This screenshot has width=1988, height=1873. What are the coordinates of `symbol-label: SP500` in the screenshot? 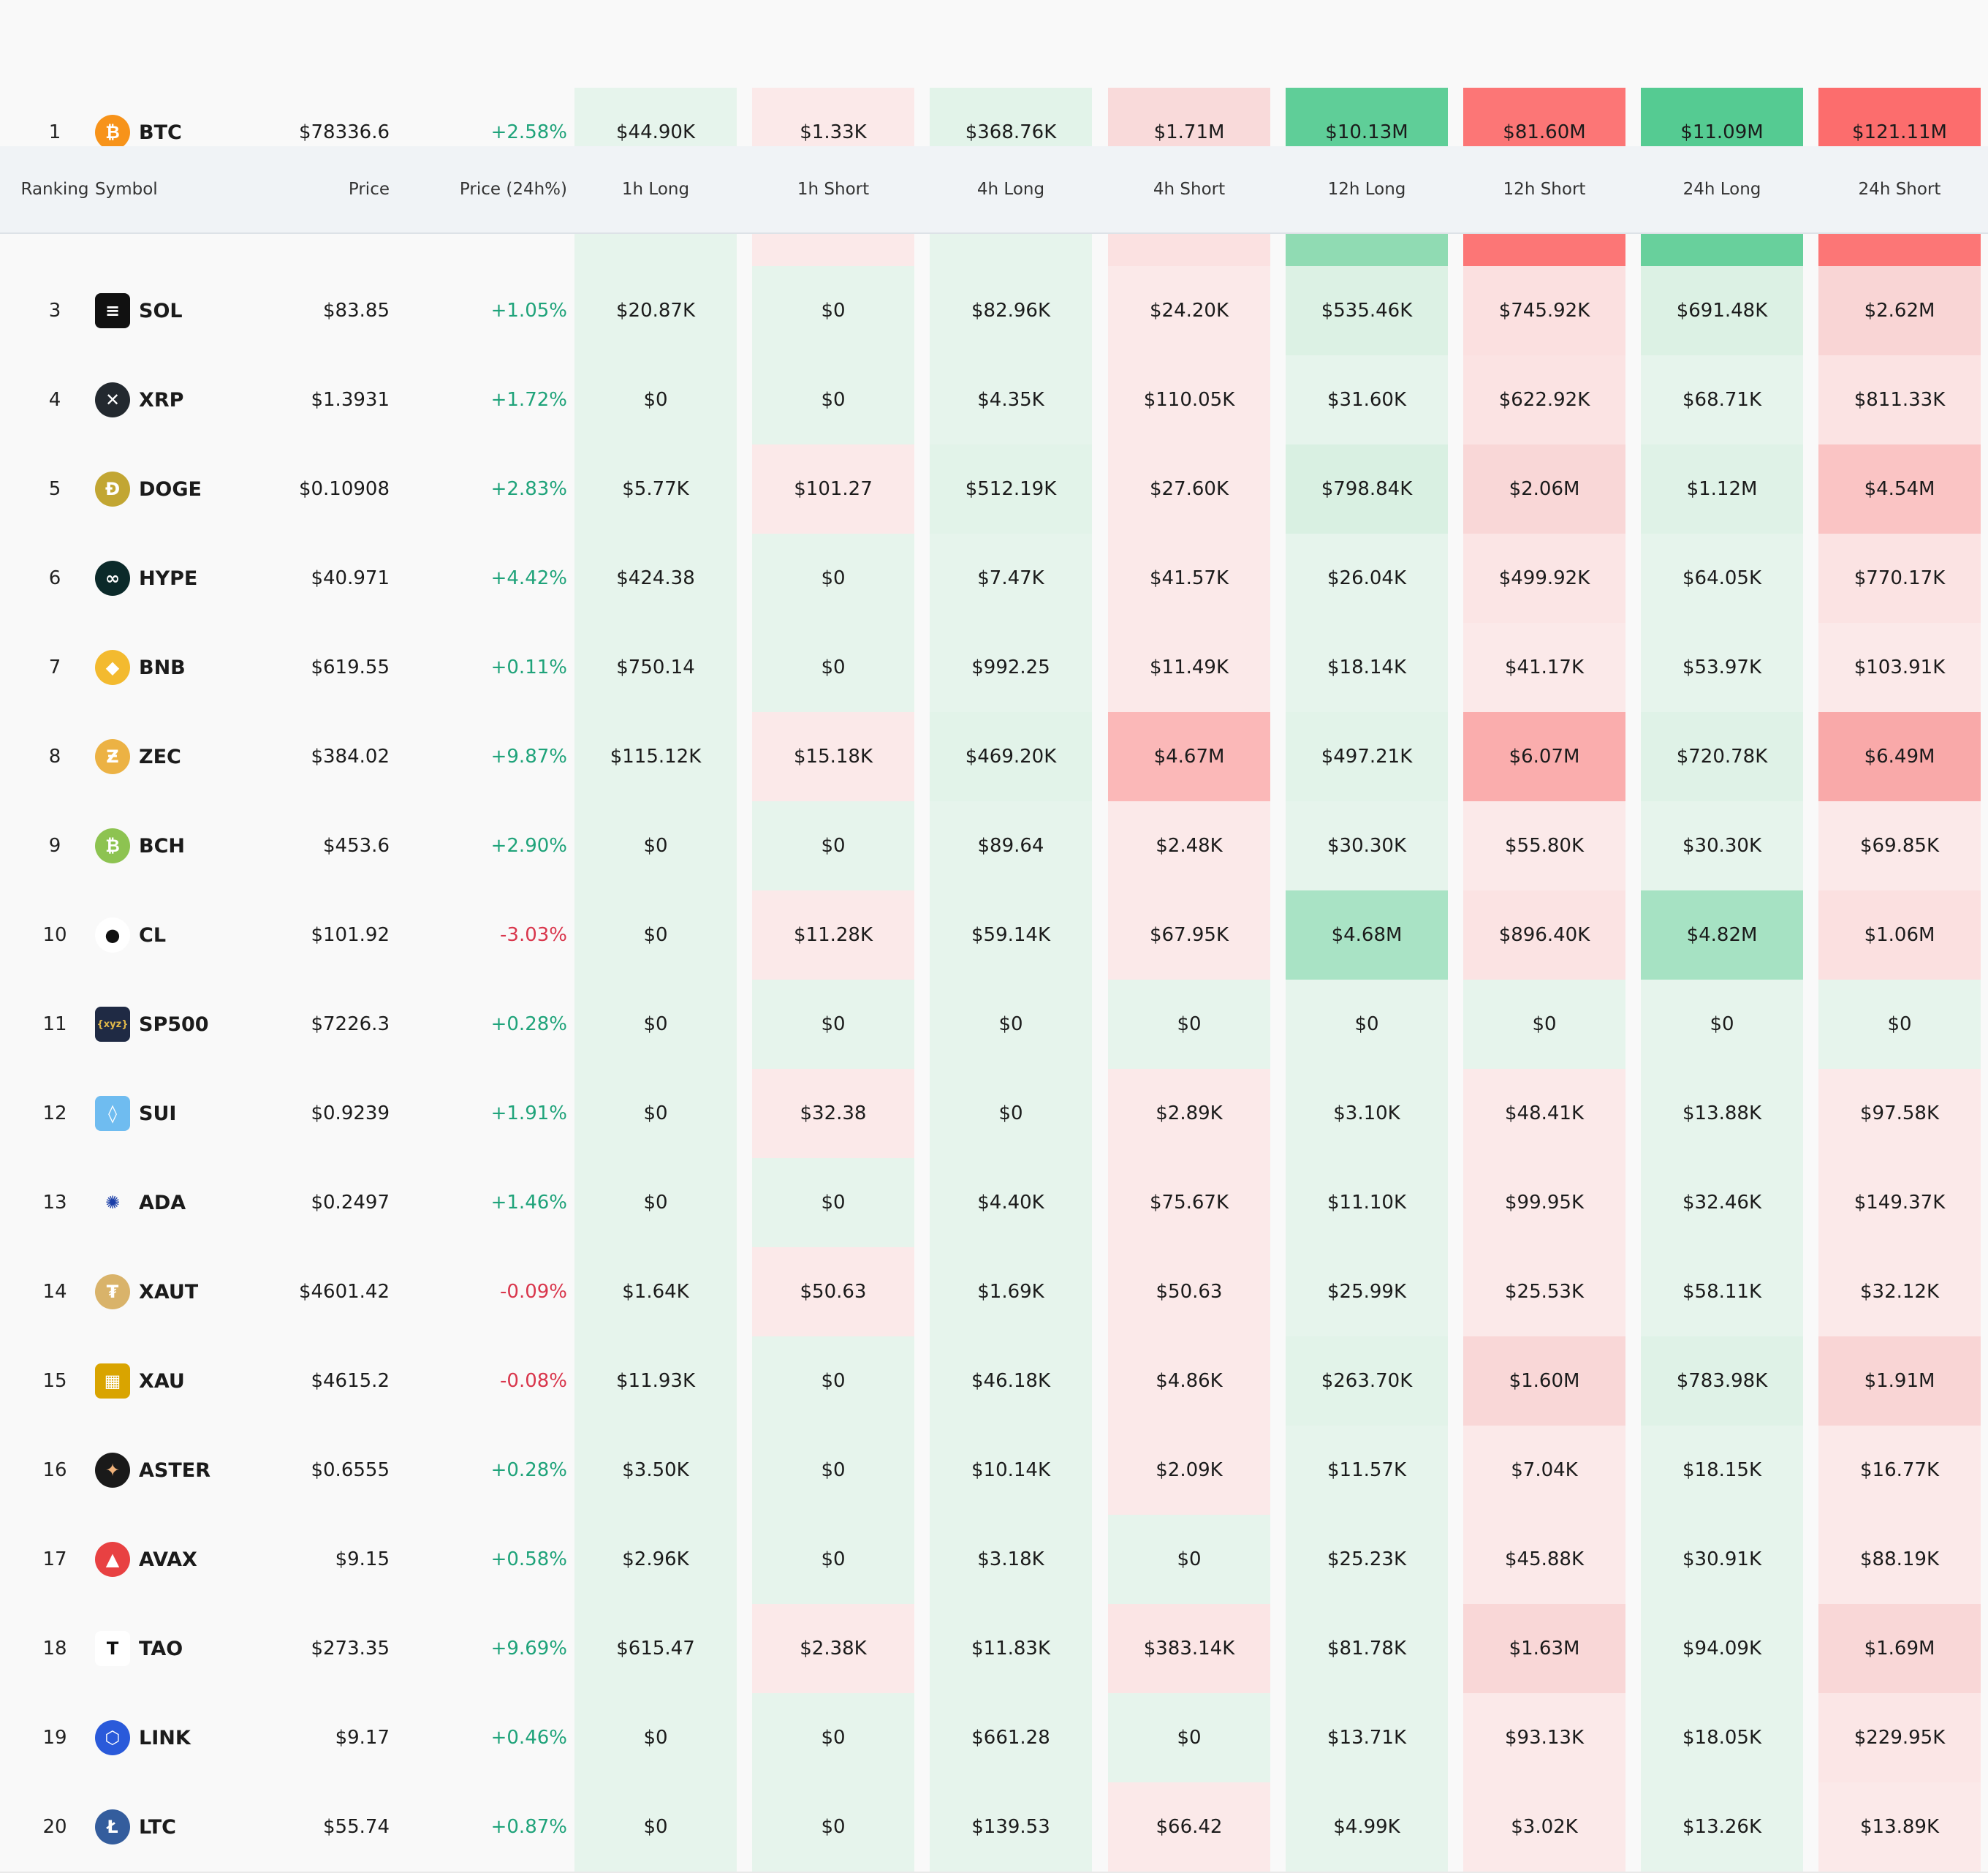 It's located at (174, 1024).